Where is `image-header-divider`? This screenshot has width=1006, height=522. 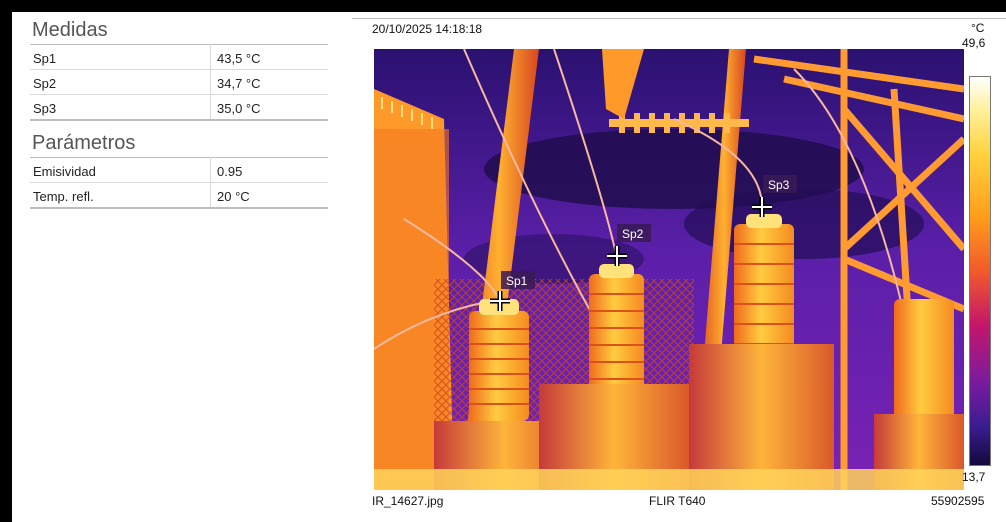
image-header-divider is located at coordinates (679, 18).